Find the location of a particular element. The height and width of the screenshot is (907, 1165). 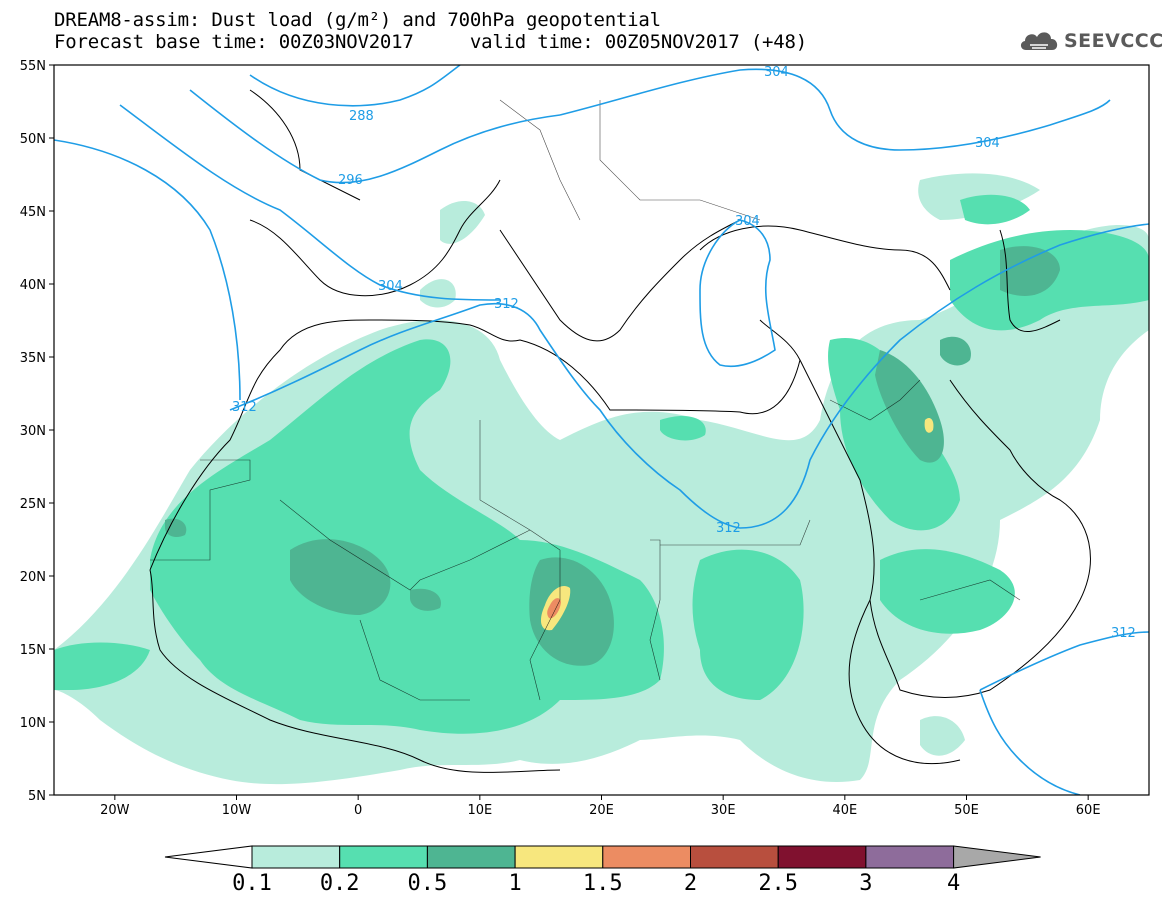

lon-tick-label: 10E is located at coordinates (479, 810).